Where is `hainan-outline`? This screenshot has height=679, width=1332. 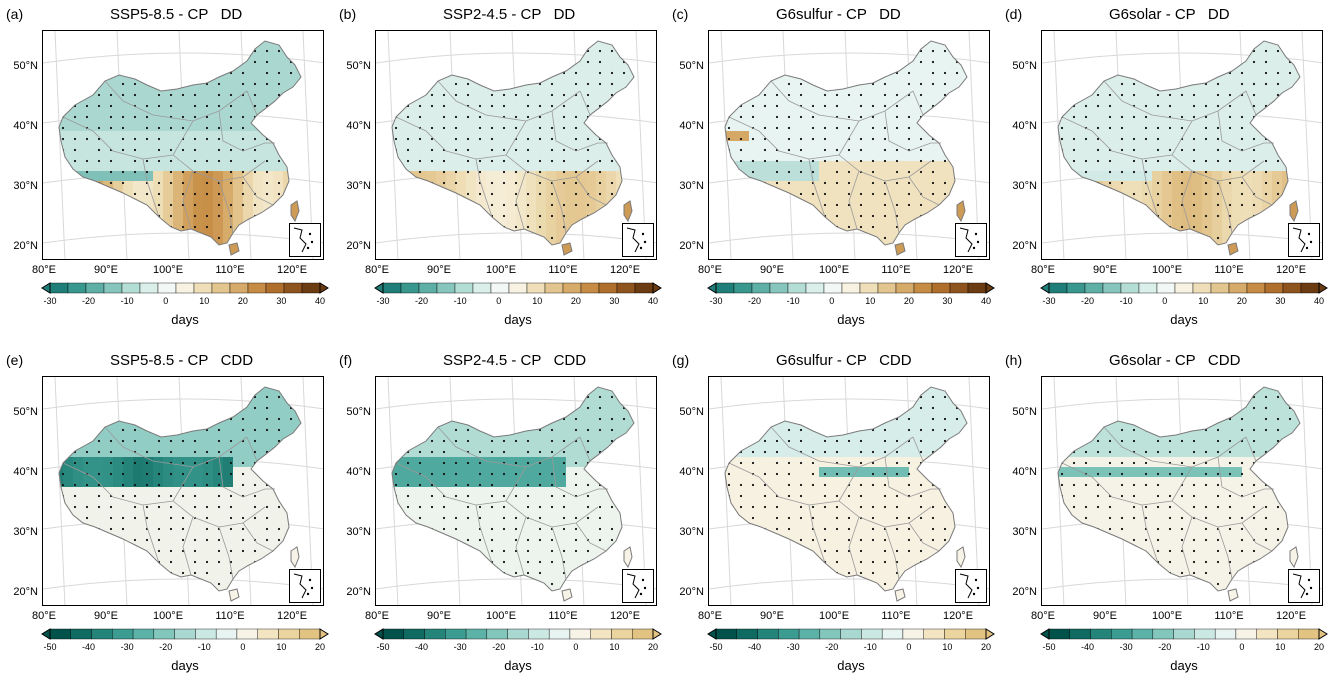 hainan-outline is located at coordinates (900, 595).